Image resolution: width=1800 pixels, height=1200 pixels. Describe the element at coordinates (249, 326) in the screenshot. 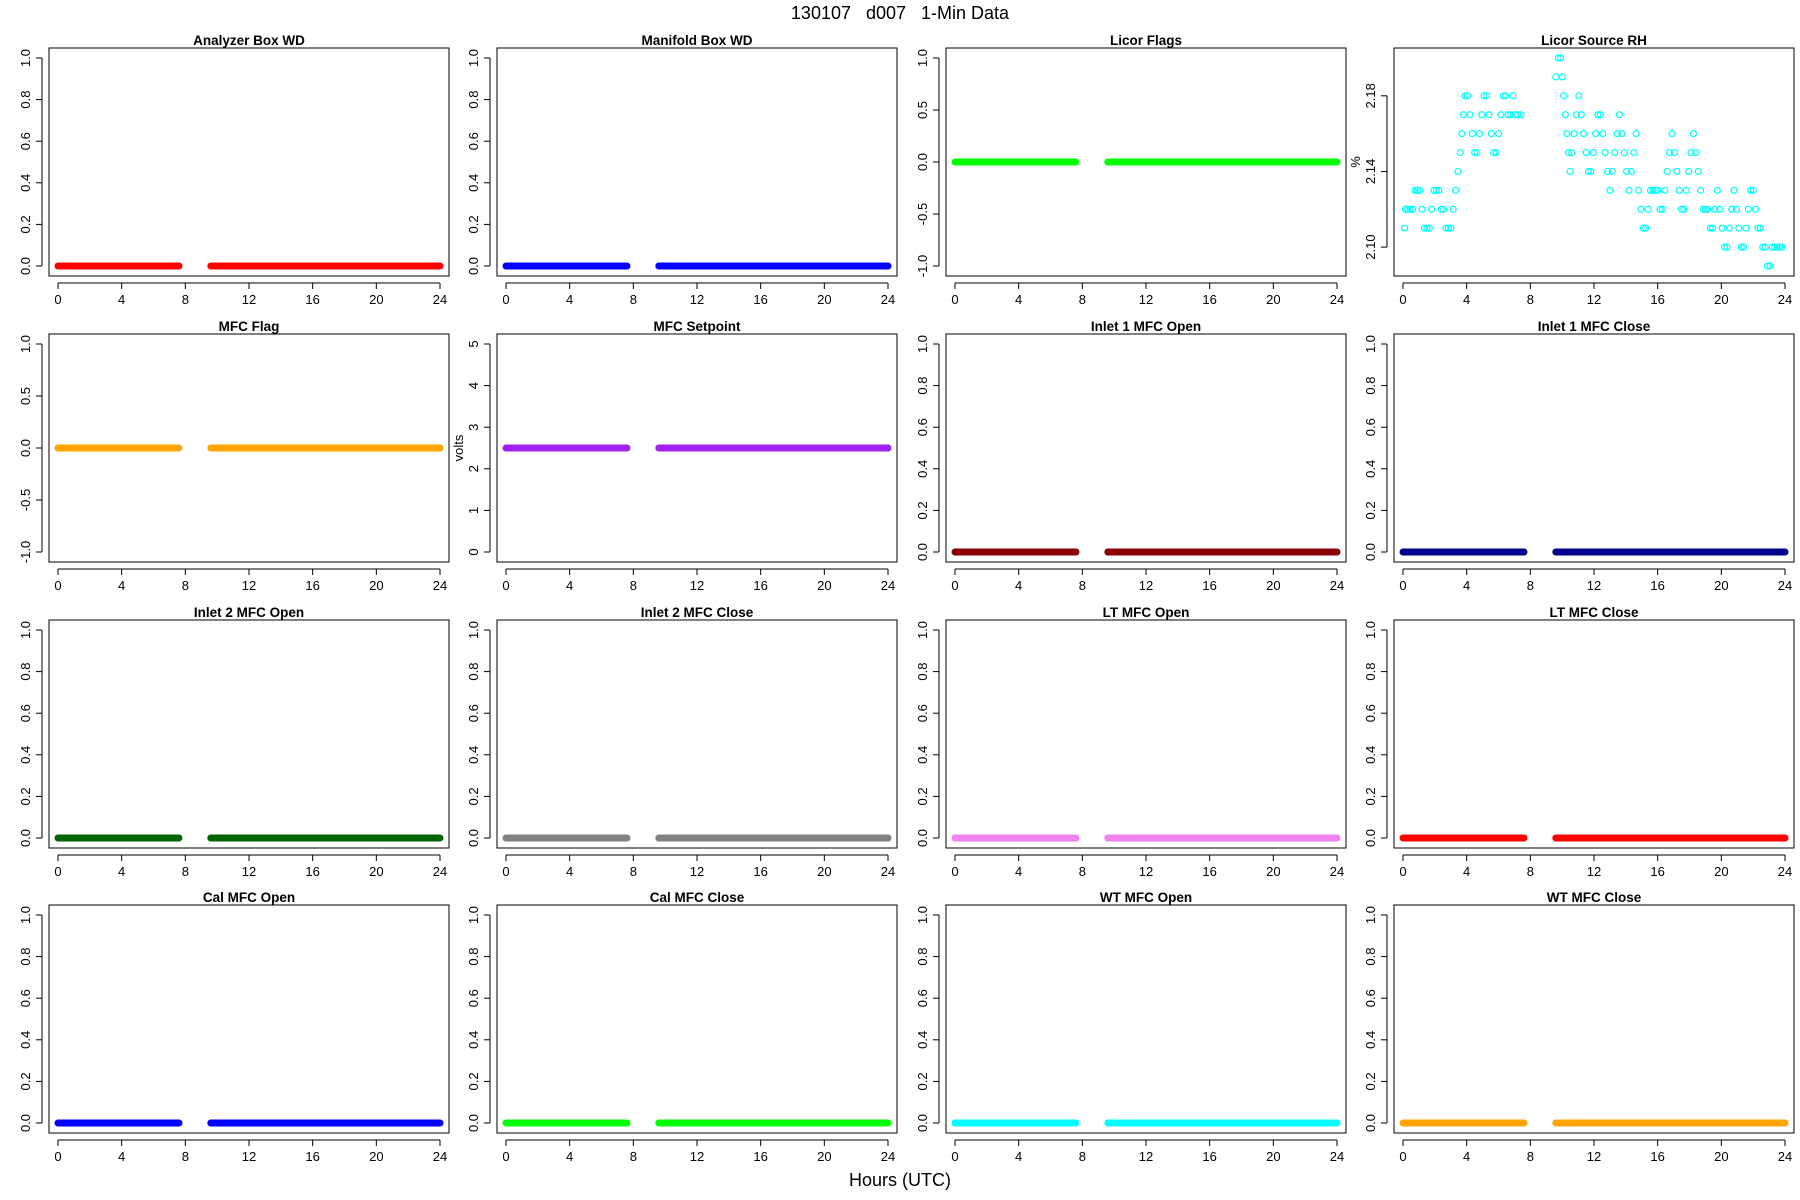

I see `panel-title: MFC Flag` at that location.